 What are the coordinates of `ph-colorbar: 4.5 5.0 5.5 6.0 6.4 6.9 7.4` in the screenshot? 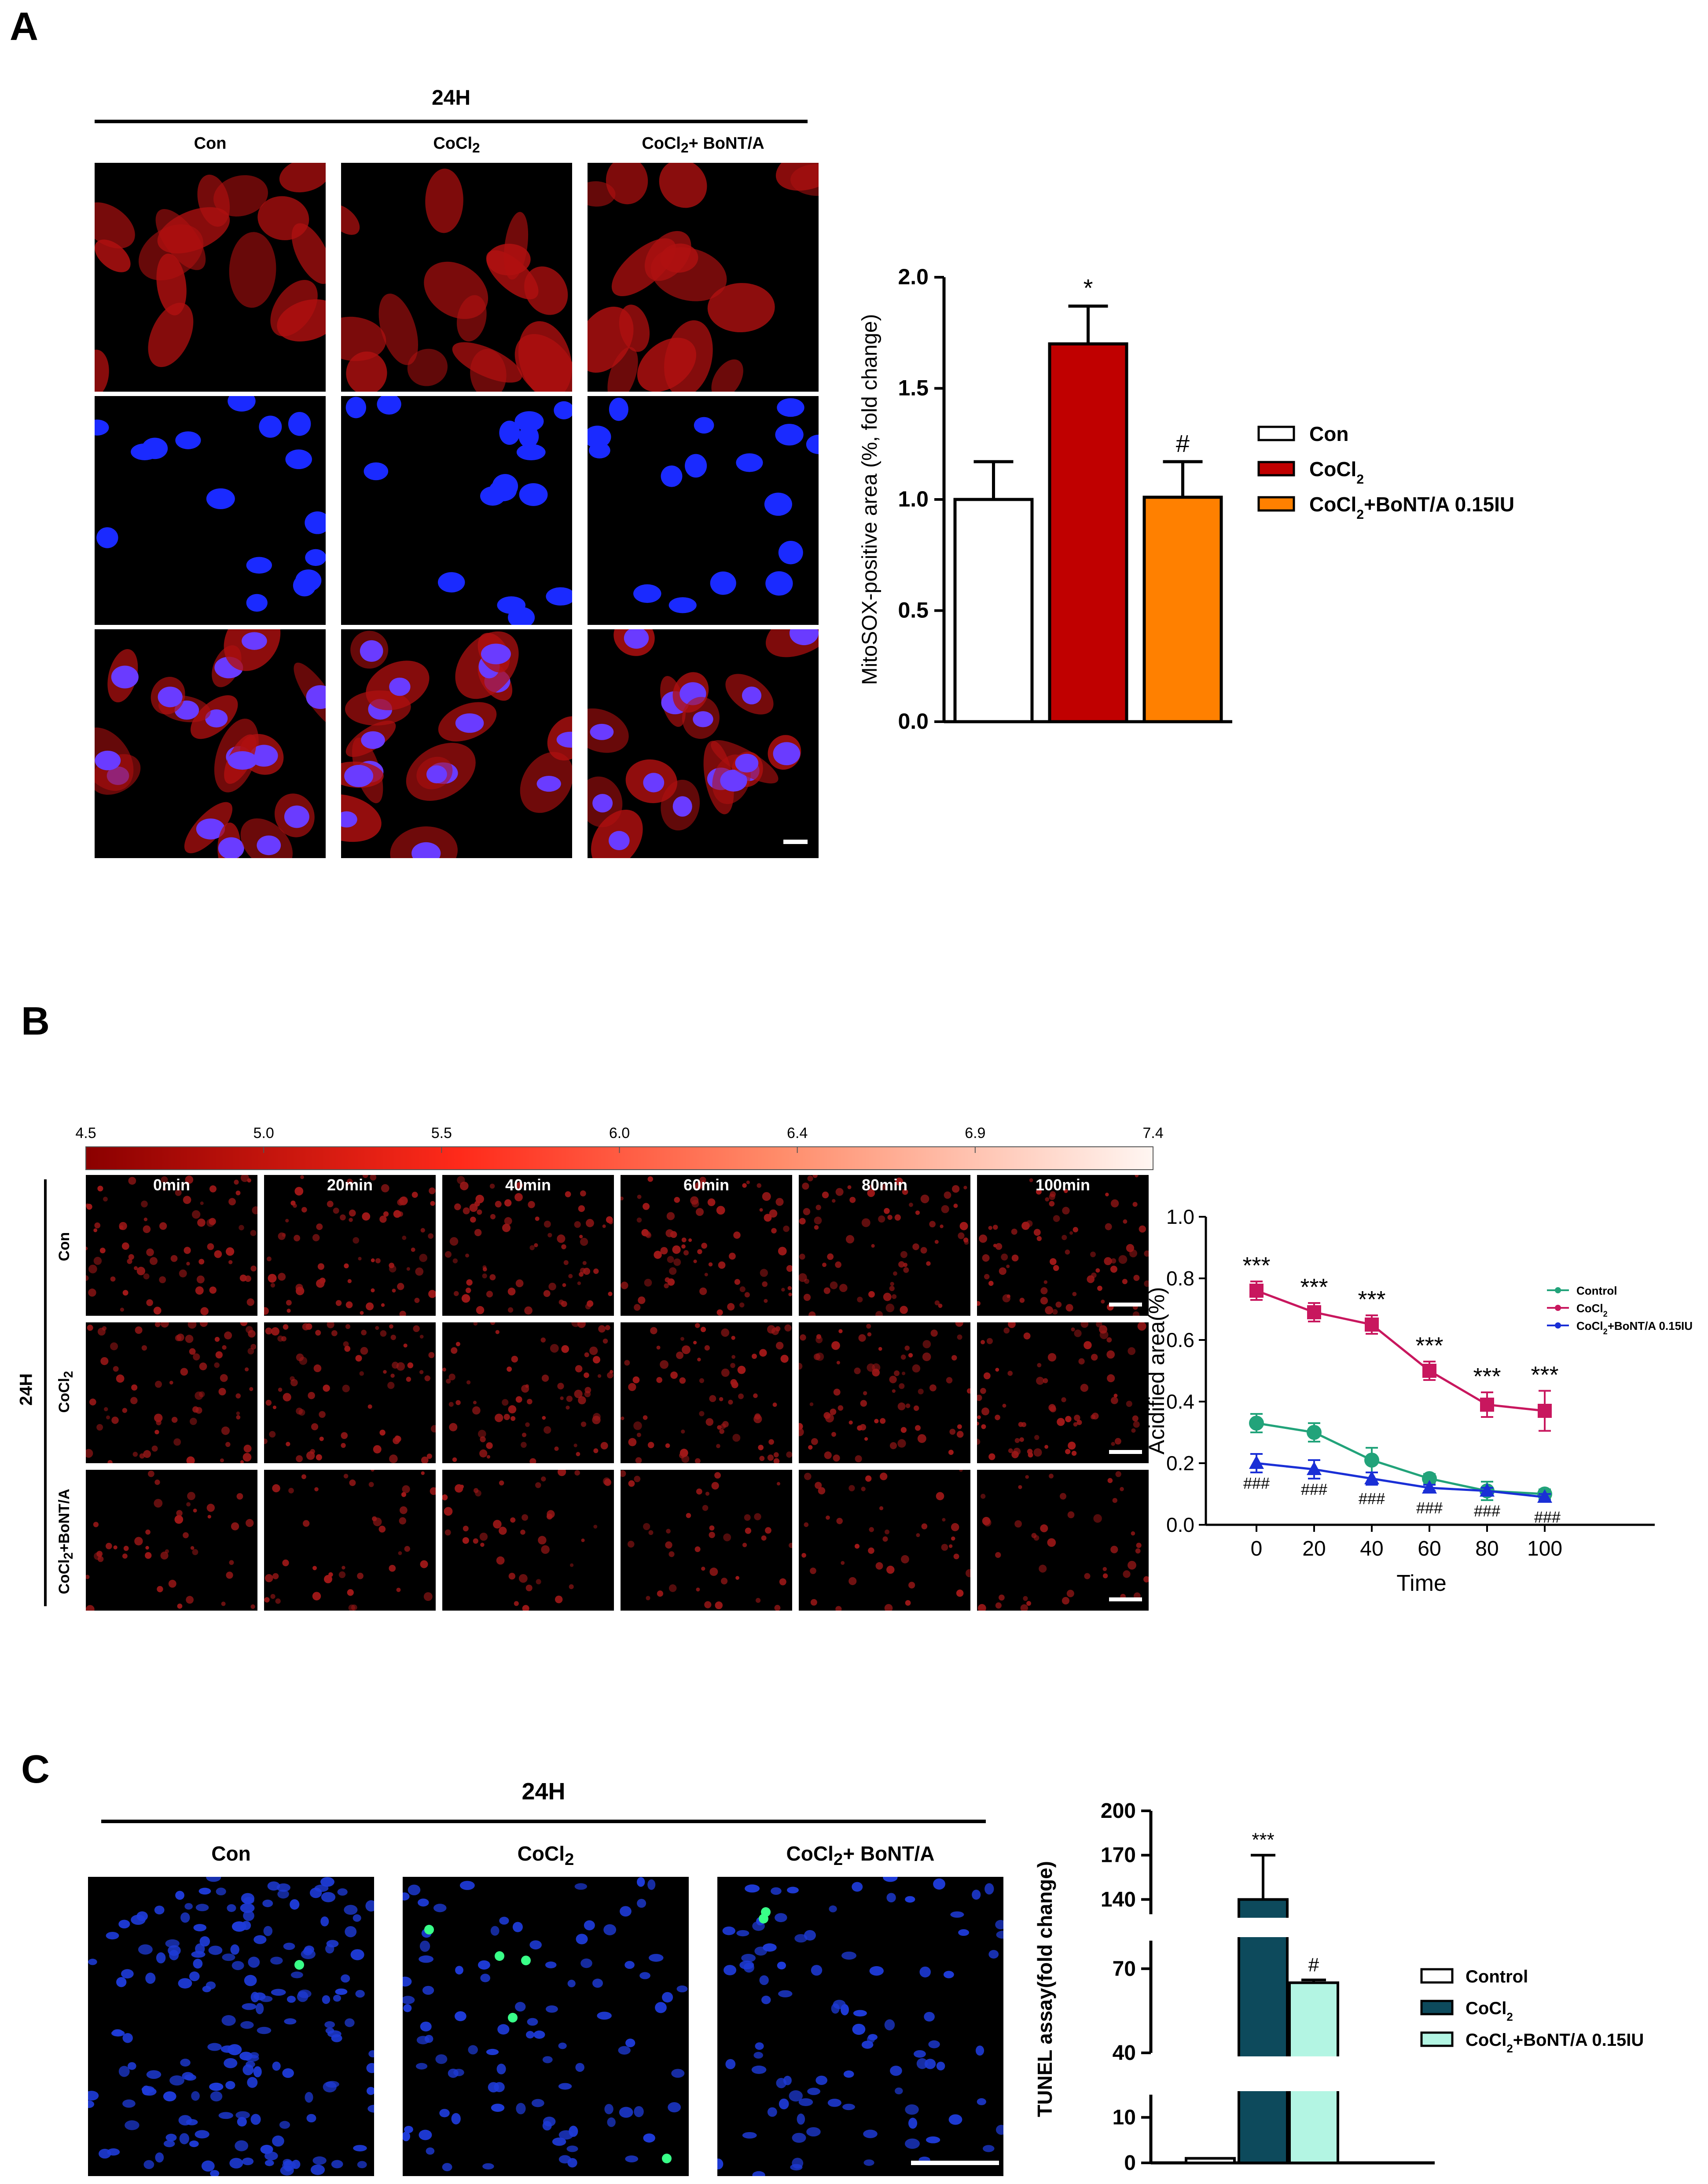 It's located at (619, 1147).